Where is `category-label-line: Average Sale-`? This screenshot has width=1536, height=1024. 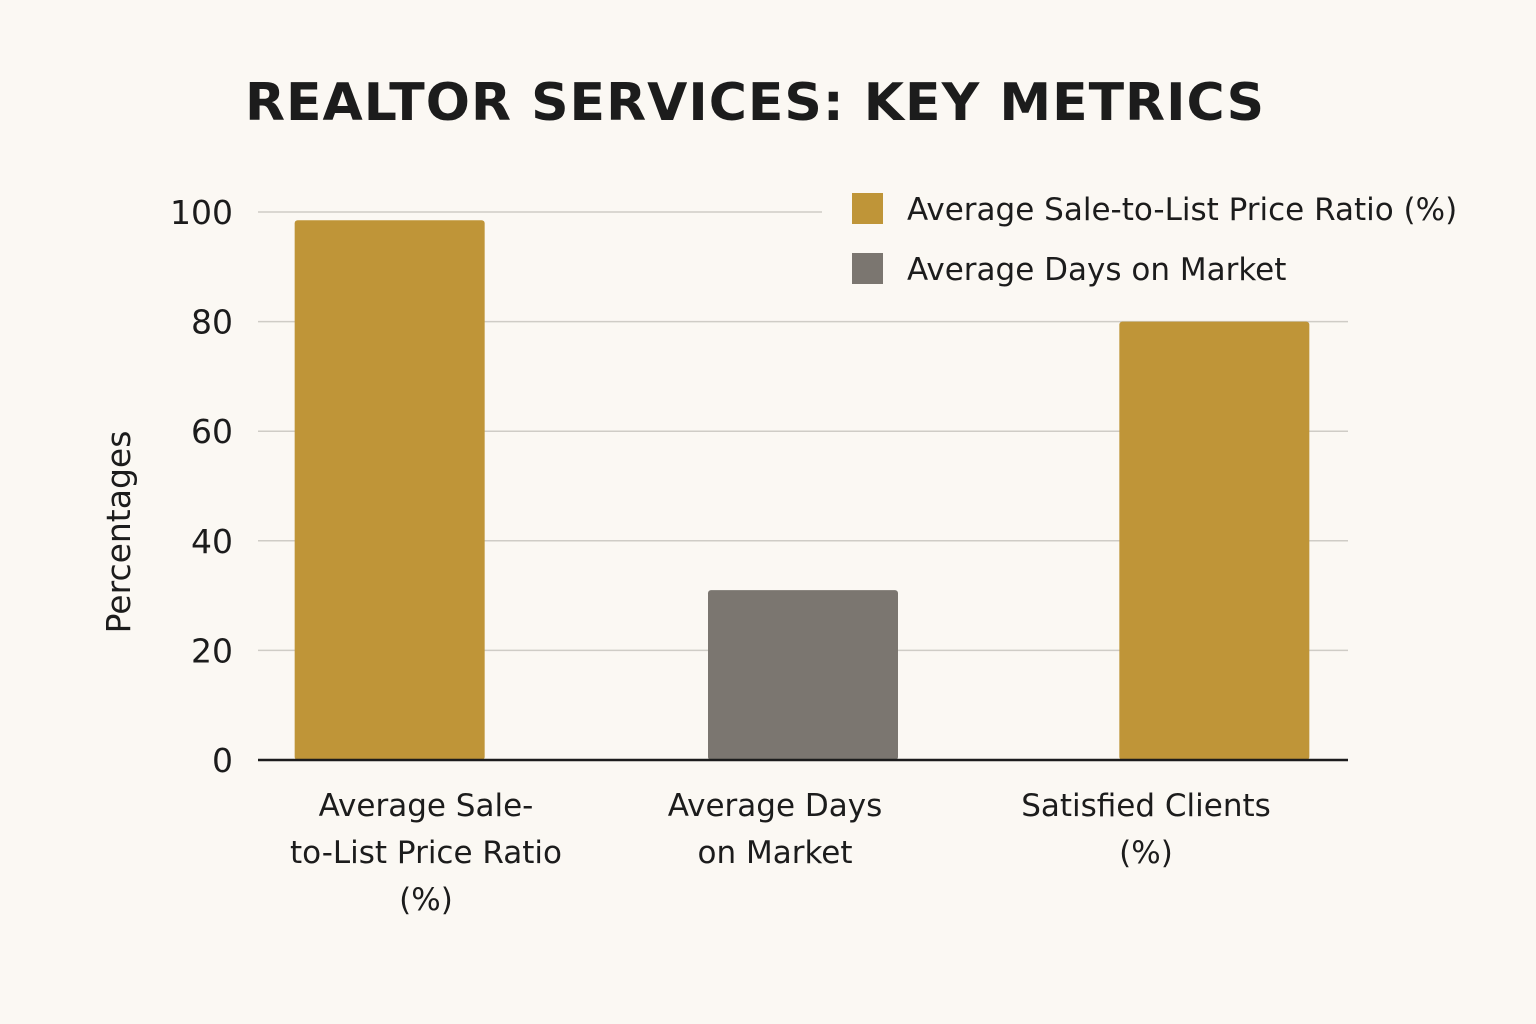 category-label-line: Average Sale- is located at coordinates (426, 806).